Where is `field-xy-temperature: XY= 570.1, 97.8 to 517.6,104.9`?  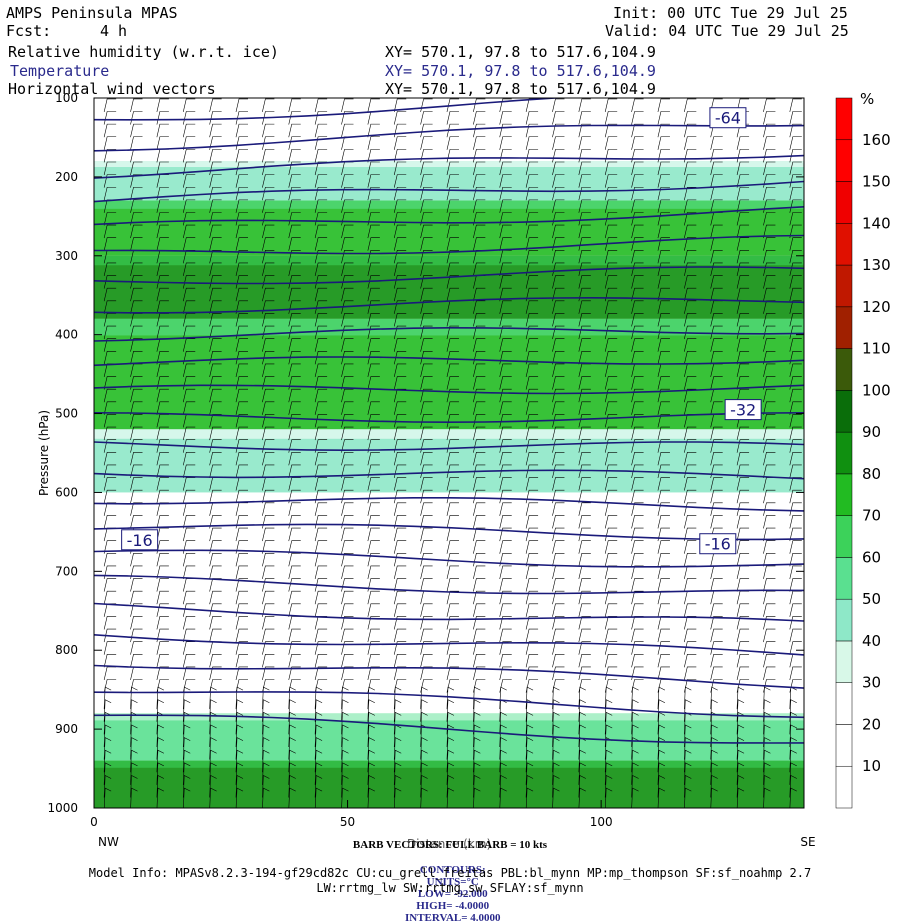
field-xy-temperature: XY= 570.1, 97.8 to 517.6,104.9 is located at coordinates (520, 71).